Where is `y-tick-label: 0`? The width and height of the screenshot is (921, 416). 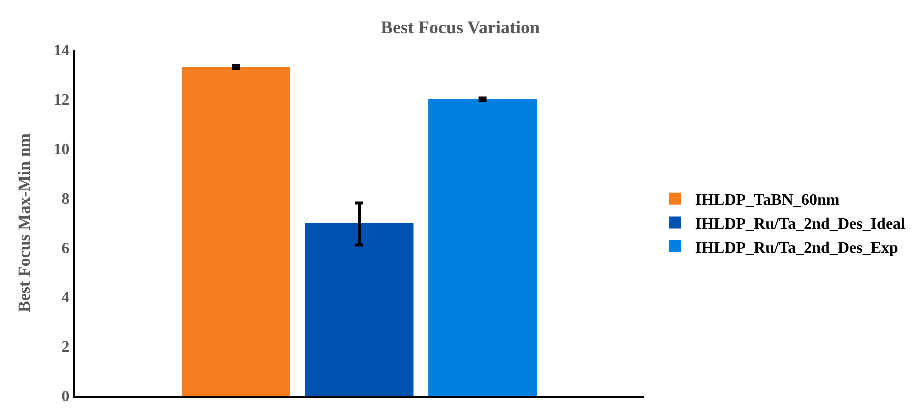
y-tick-label: 0 is located at coordinates (66, 397).